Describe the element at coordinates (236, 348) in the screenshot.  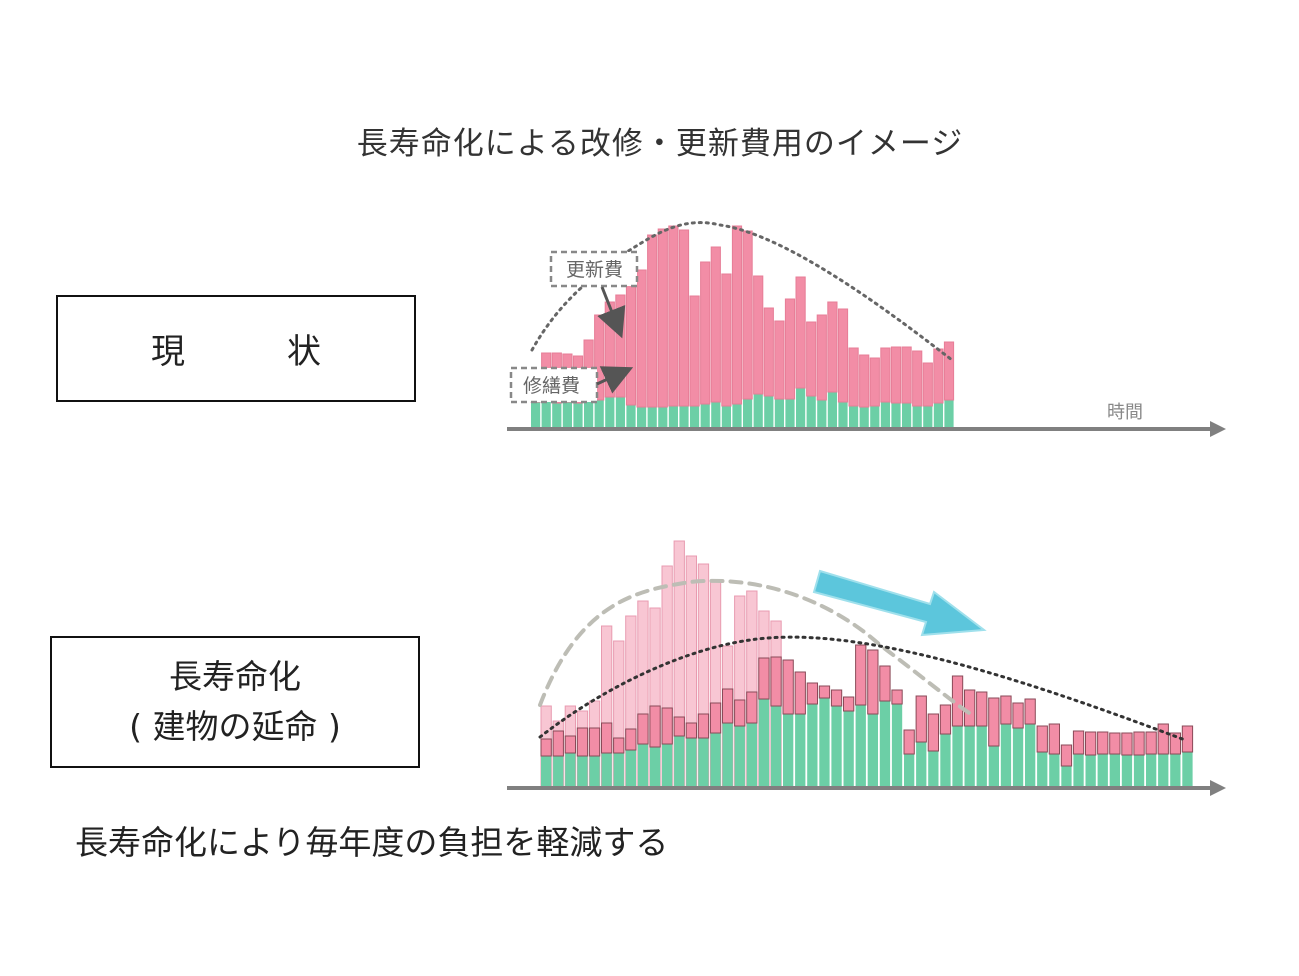
I see `current-state-label-box: 現 状` at that location.